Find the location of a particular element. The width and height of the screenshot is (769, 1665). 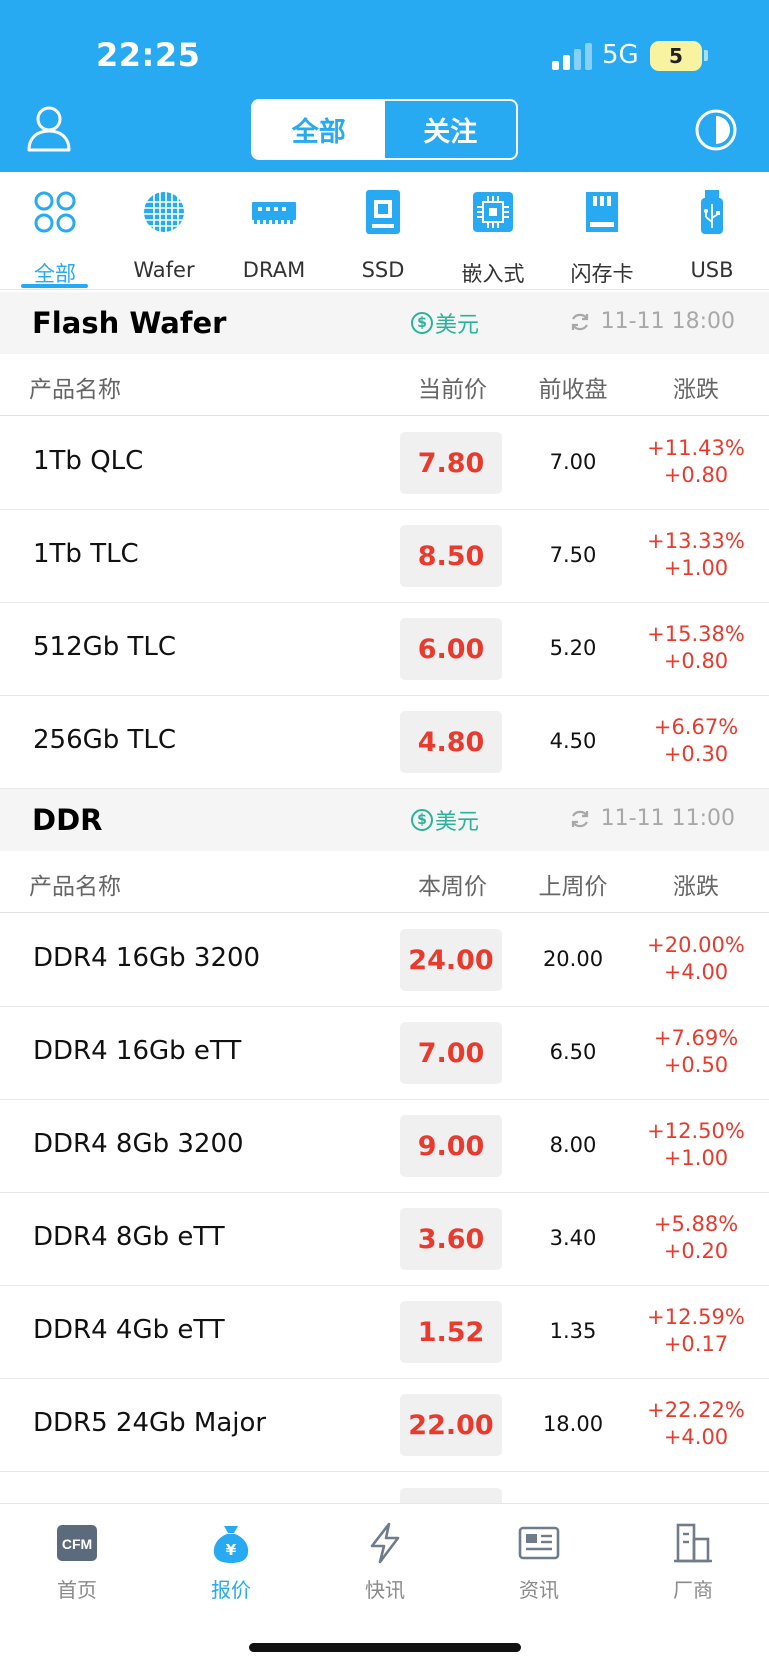

previous-price: 18.00 is located at coordinates (573, 1424).